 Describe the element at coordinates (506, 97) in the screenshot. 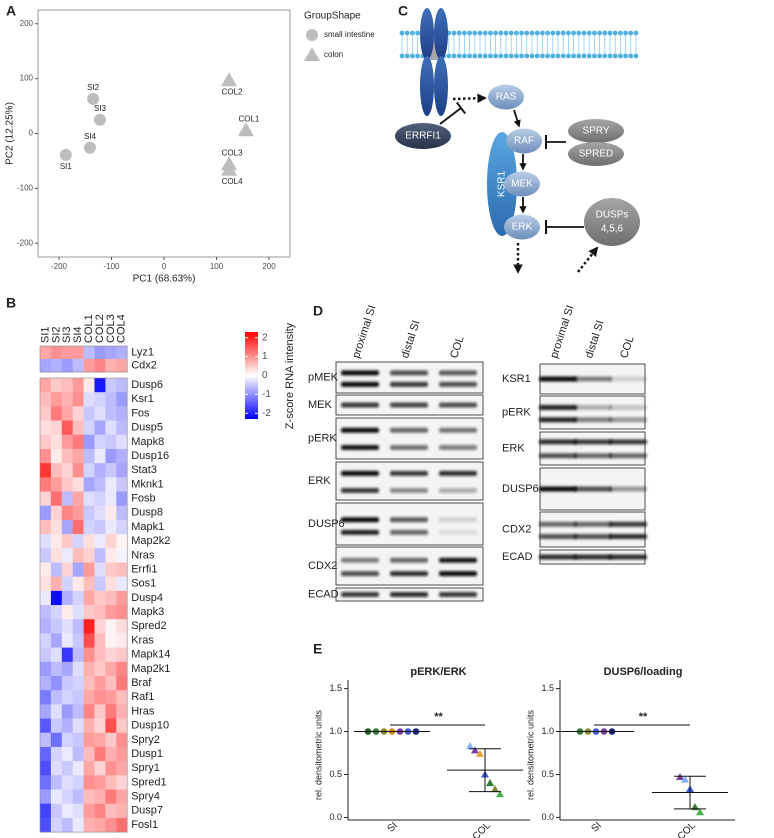

I see `node-label: RAS` at that location.